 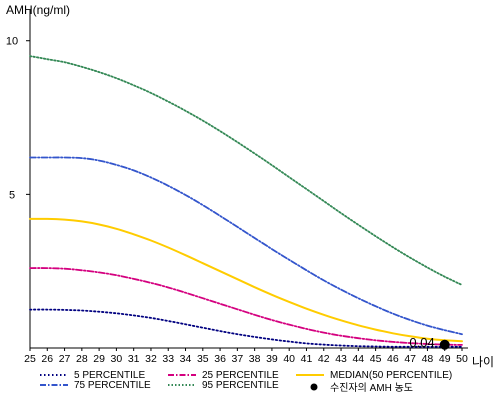 I want to click on x-tick-label: 37, so click(x=238, y=359).